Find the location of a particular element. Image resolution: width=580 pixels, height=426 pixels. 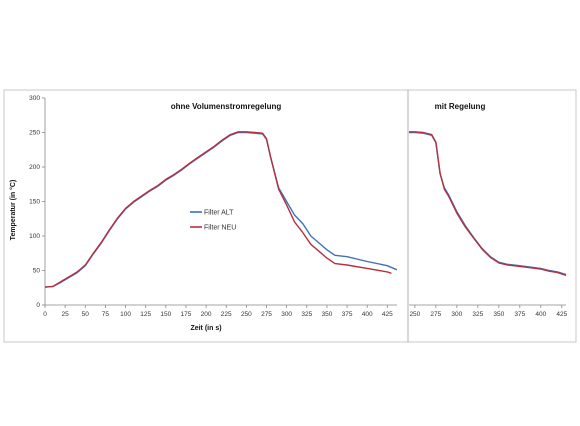

y-tick-label: 250 is located at coordinates (34, 133).